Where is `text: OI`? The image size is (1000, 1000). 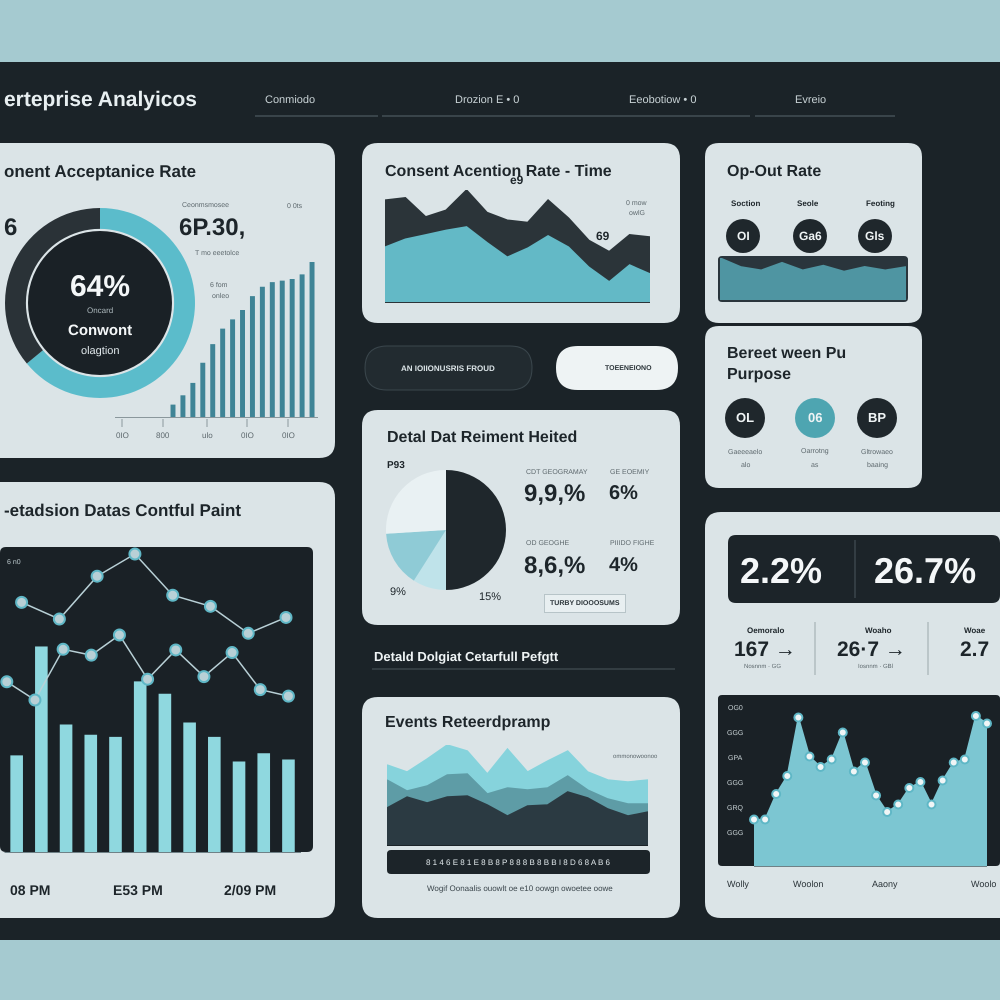
text: OI is located at coordinates (743, 236).